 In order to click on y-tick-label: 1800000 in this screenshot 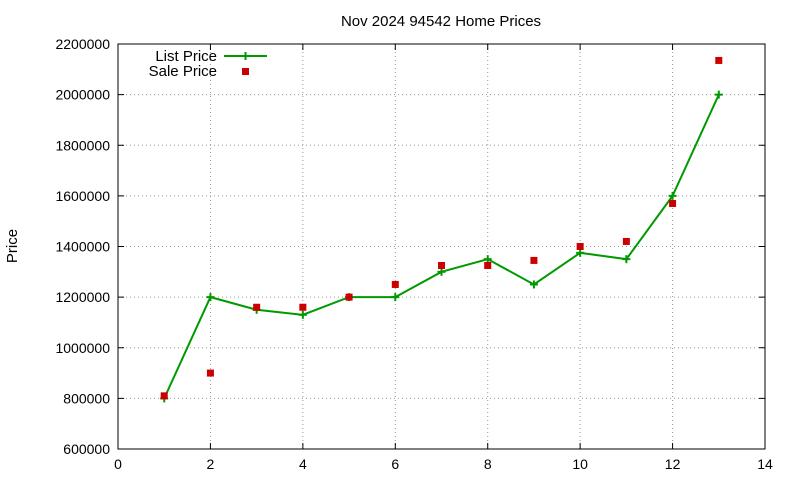, I will do `click(82, 145)`.